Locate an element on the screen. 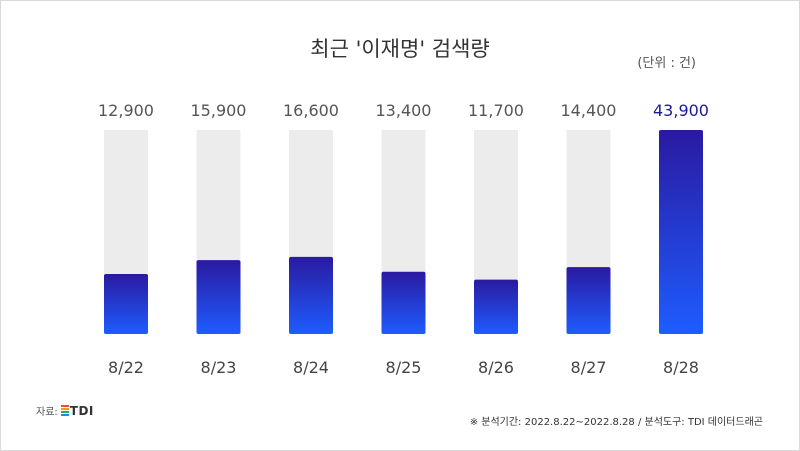  value-label: 14,400 is located at coordinates (589, 110).